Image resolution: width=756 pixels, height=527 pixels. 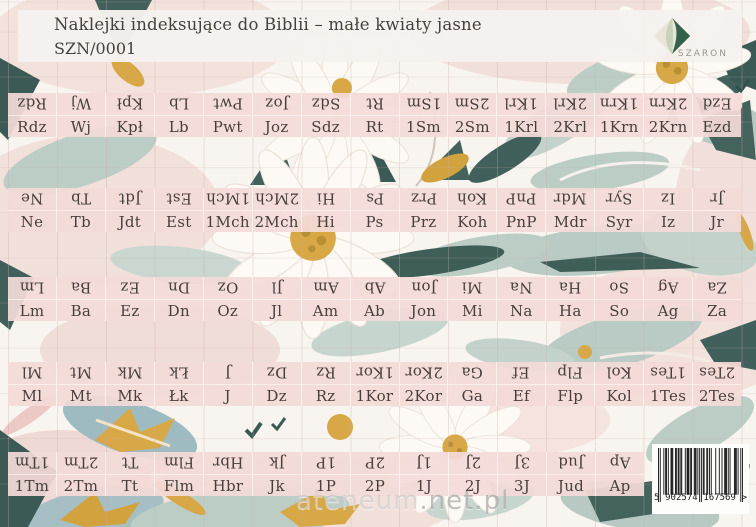 I want to click on sticker-cell: 1Mch 1Mch, so click(x=228, y=210).